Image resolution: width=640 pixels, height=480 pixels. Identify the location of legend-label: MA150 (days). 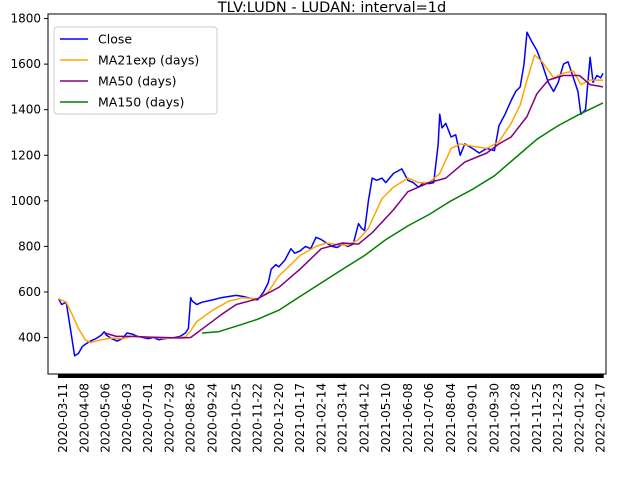
(141, 102).